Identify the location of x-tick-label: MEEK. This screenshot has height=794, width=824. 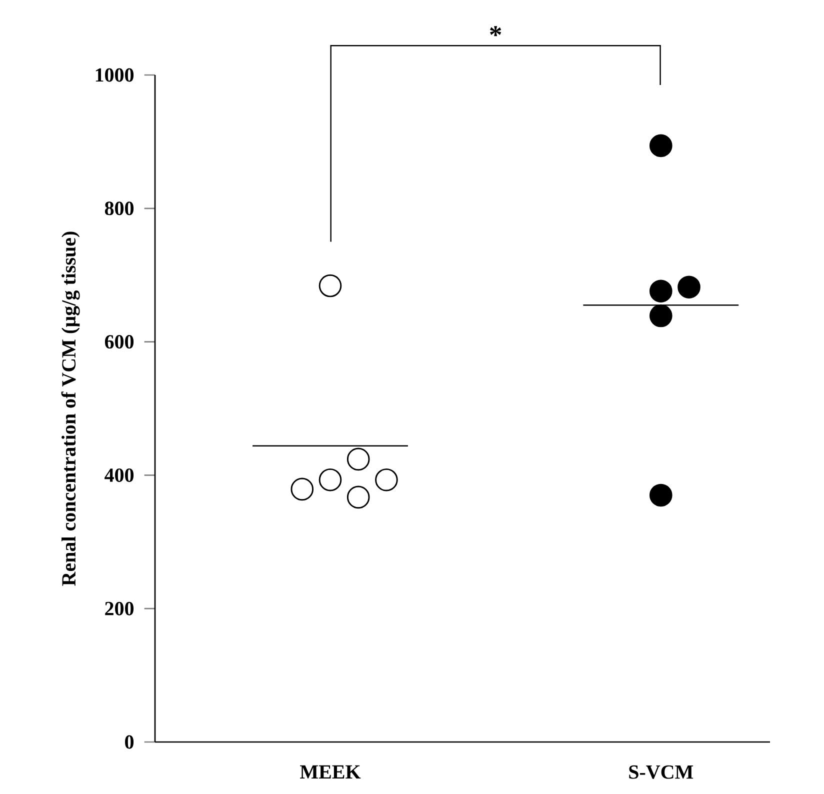
(330, 771).